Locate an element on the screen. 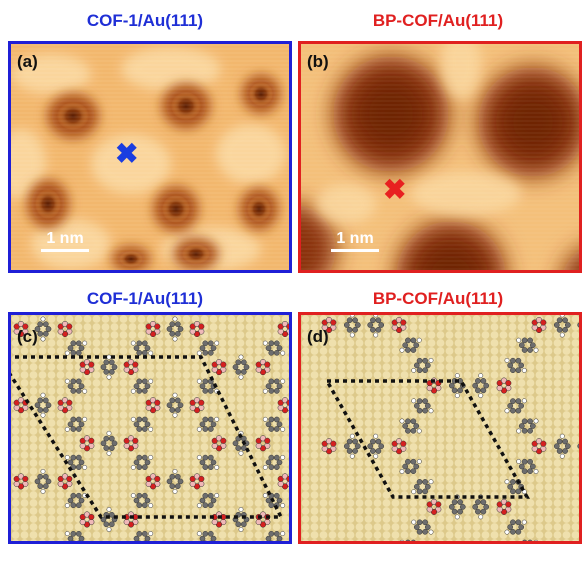 The height and width of the screenshot is (562, 583). panel-label-c: (c) is located at coordinates (27, 336).